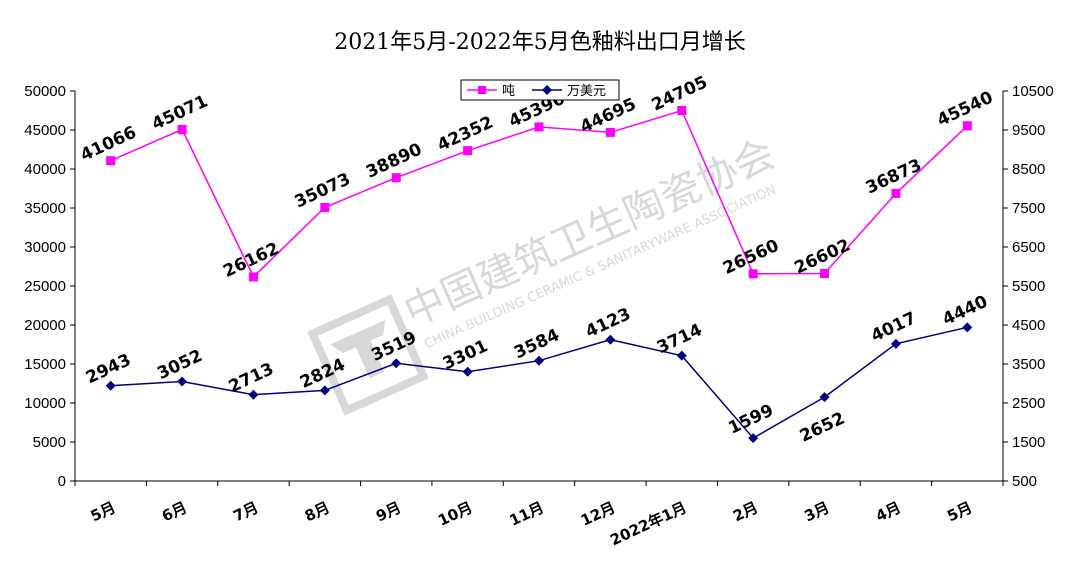  What do you see at coordinates (590, 233) in the screenshot?
I see `watermark-cn: 中国建筑卫生陶瓷协会` at bounding box center [590, 233].